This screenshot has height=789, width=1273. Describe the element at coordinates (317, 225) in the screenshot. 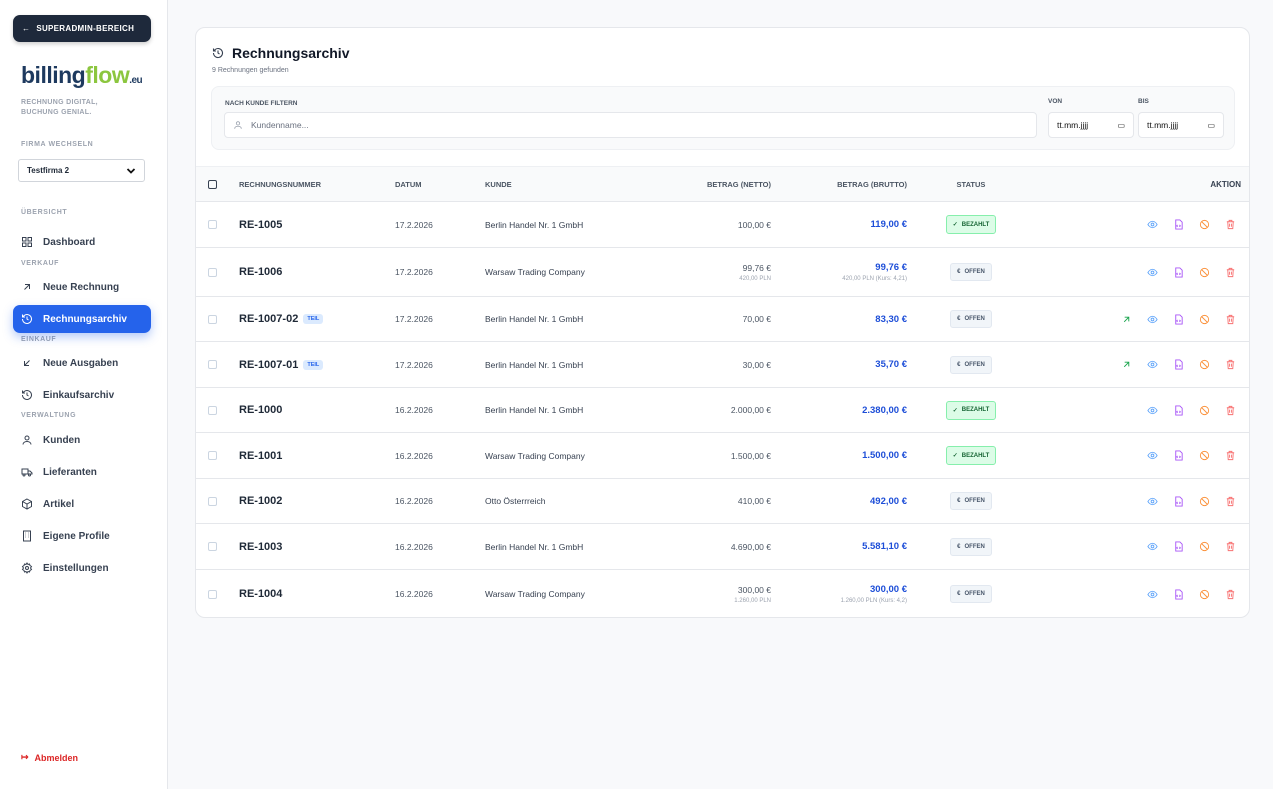

I see `invoice-number: RE-1005` at that location.